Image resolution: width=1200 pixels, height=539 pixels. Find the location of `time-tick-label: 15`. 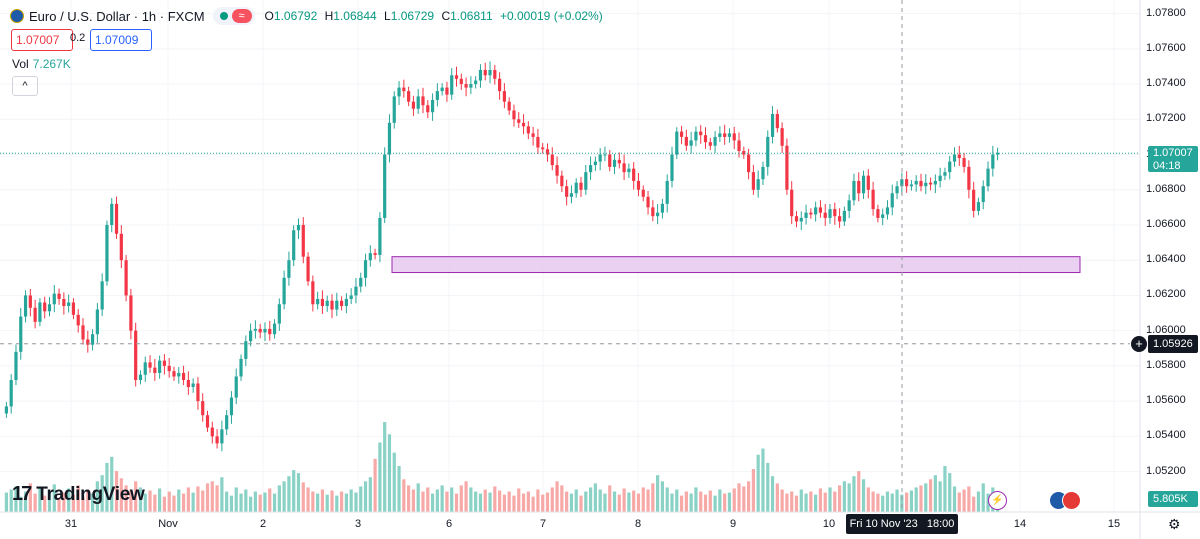

time-tick-label: 15 is located at coordinates (1114, 524).